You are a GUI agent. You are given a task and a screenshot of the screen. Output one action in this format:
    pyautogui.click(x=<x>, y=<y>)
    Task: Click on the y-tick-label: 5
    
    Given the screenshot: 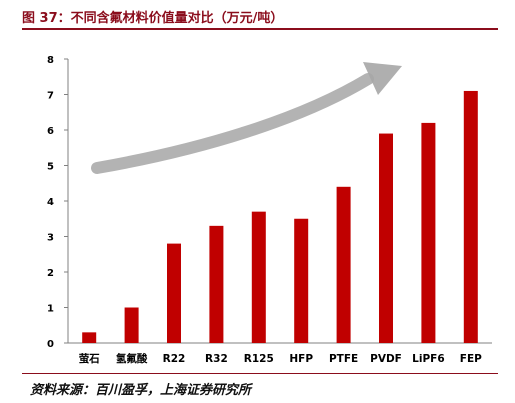 What is the action you would take?
    pyautogui.click(x=50, y=167)
    